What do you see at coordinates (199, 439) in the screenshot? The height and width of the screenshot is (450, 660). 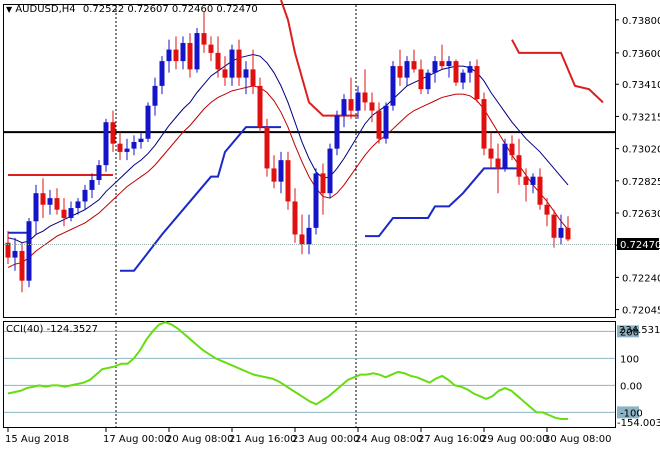 I see `time-tick-label: 20 Aug 08:00` at bounding box center [199, 439].